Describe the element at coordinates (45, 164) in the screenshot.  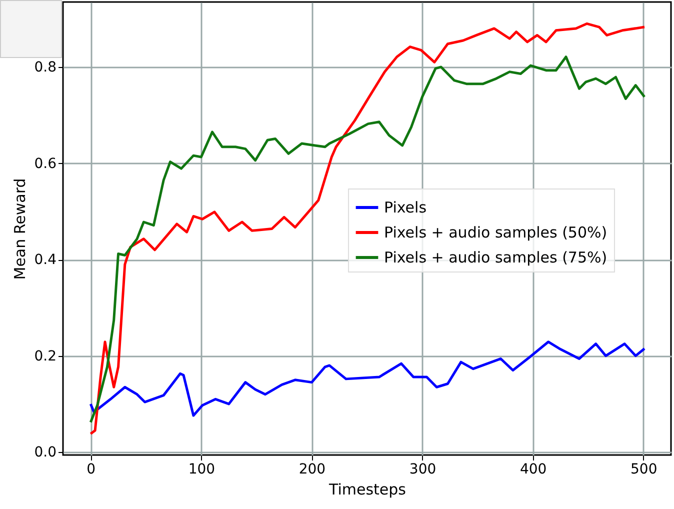
I see `y-tick-label: 0.6` at that location.